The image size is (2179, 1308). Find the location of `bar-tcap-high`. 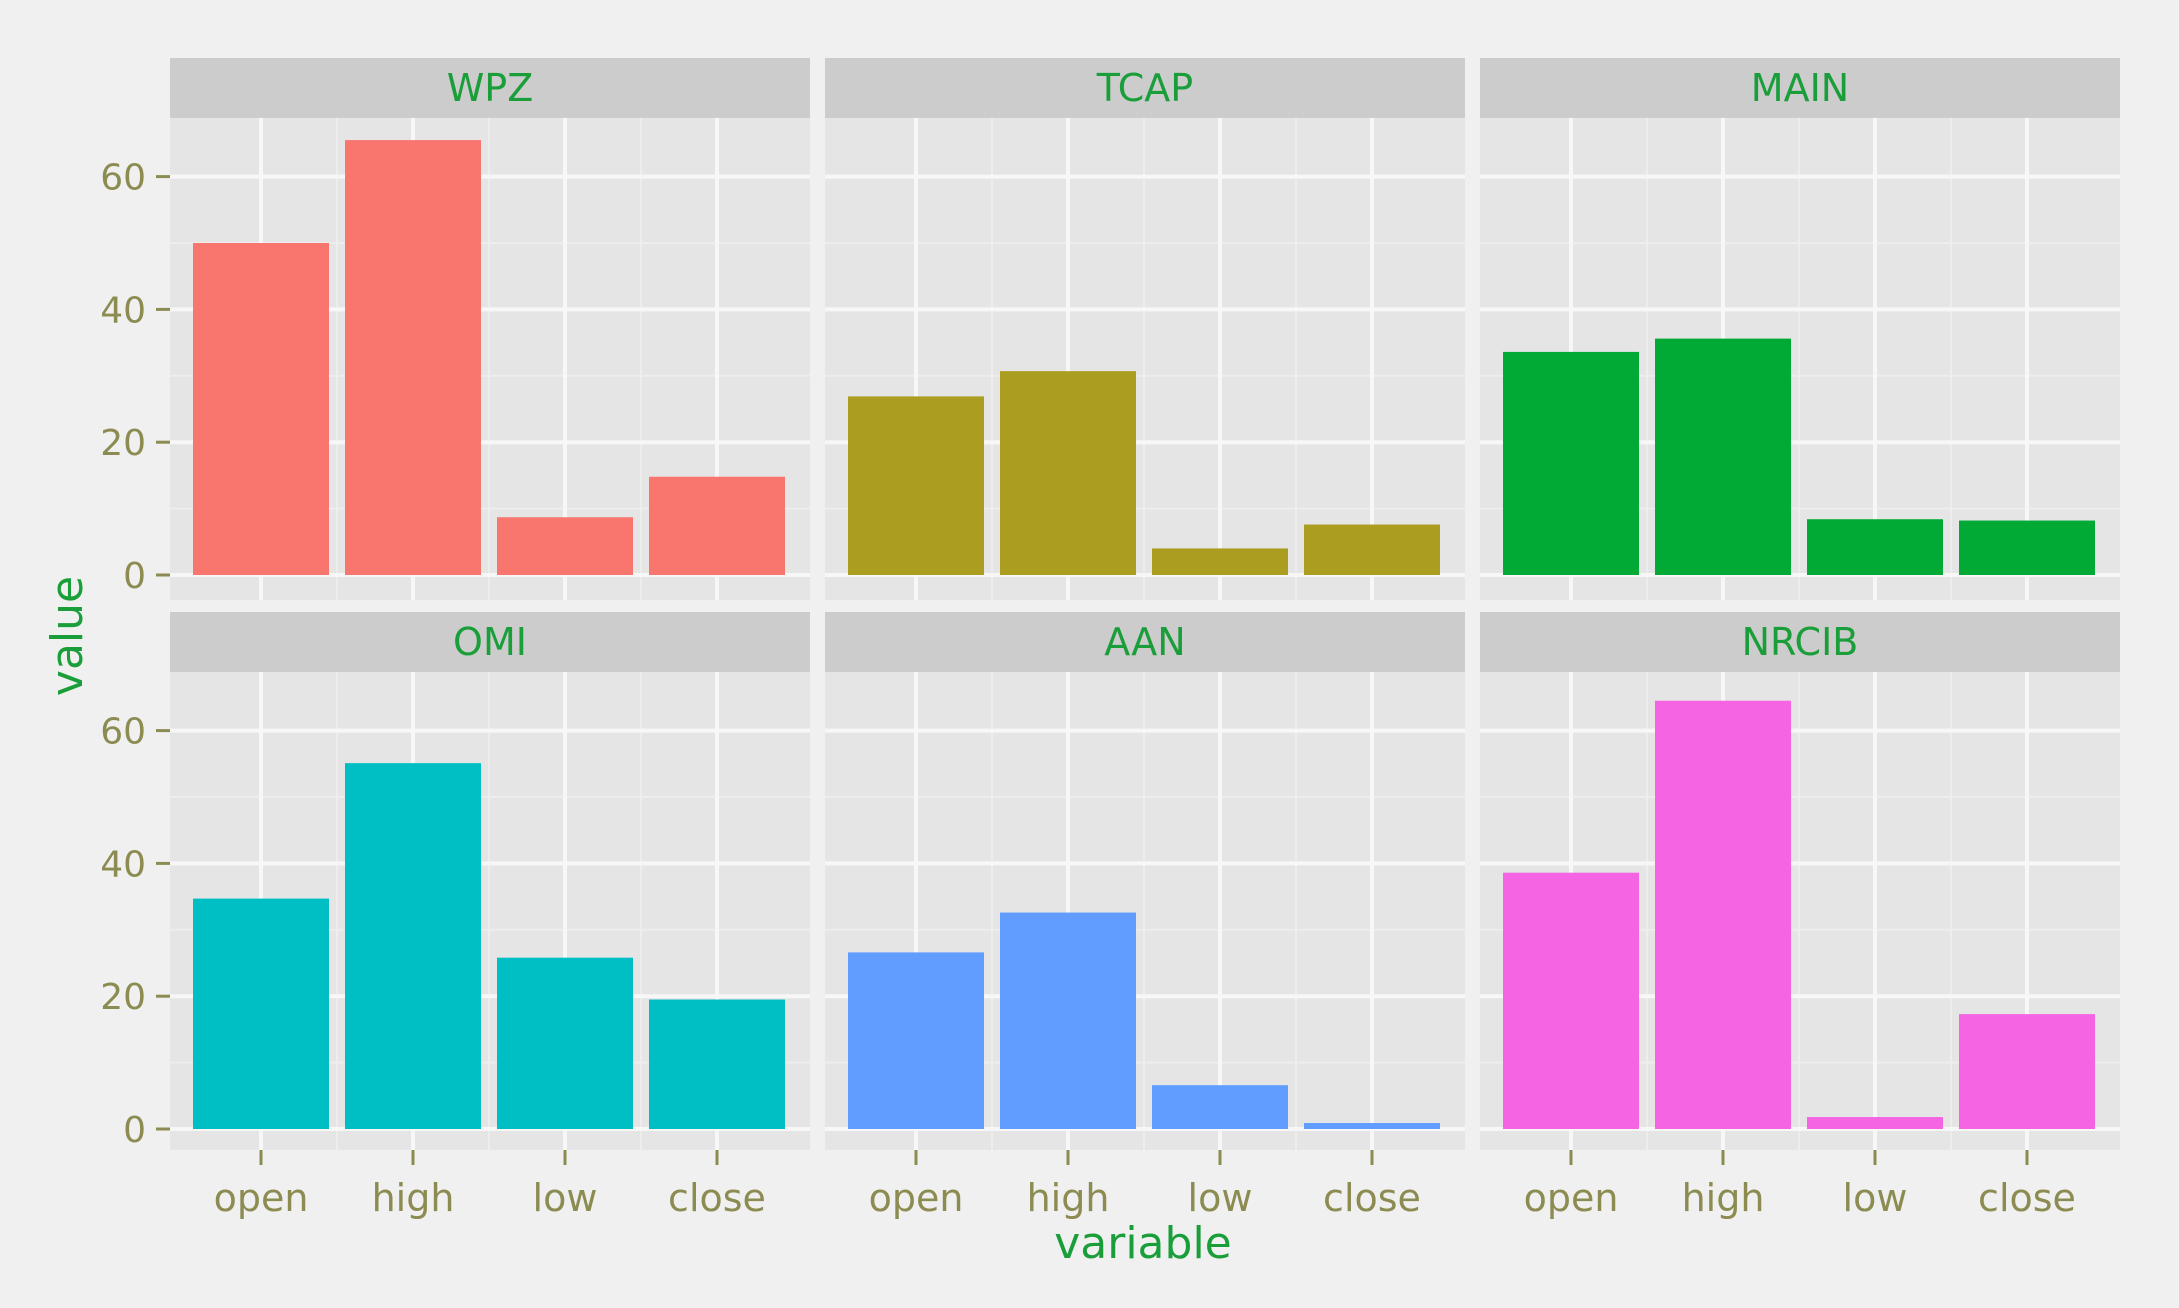

bar-tcap-high is located at coordinates (1068, 473).